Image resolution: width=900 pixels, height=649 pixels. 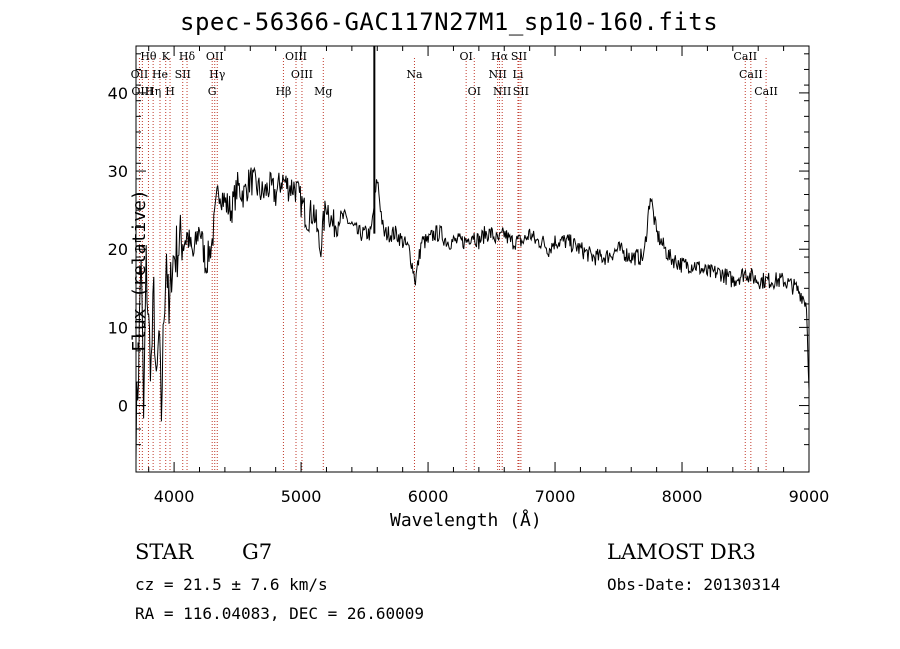 What do you see at coordinates (170, 91) in the screenshot?
I see `line-marker-label: H` at bounding box center [170, 91].